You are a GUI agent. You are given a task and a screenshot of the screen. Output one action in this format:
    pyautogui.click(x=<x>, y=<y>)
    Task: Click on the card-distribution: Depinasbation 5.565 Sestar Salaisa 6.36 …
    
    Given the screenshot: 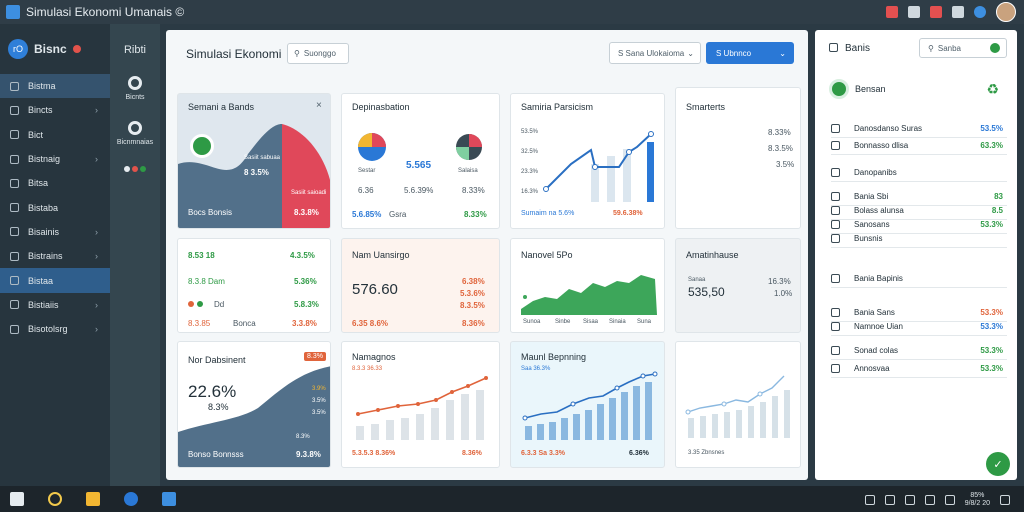 What is the action you would take?
    pyautogui.click(x=420, y=161)
    